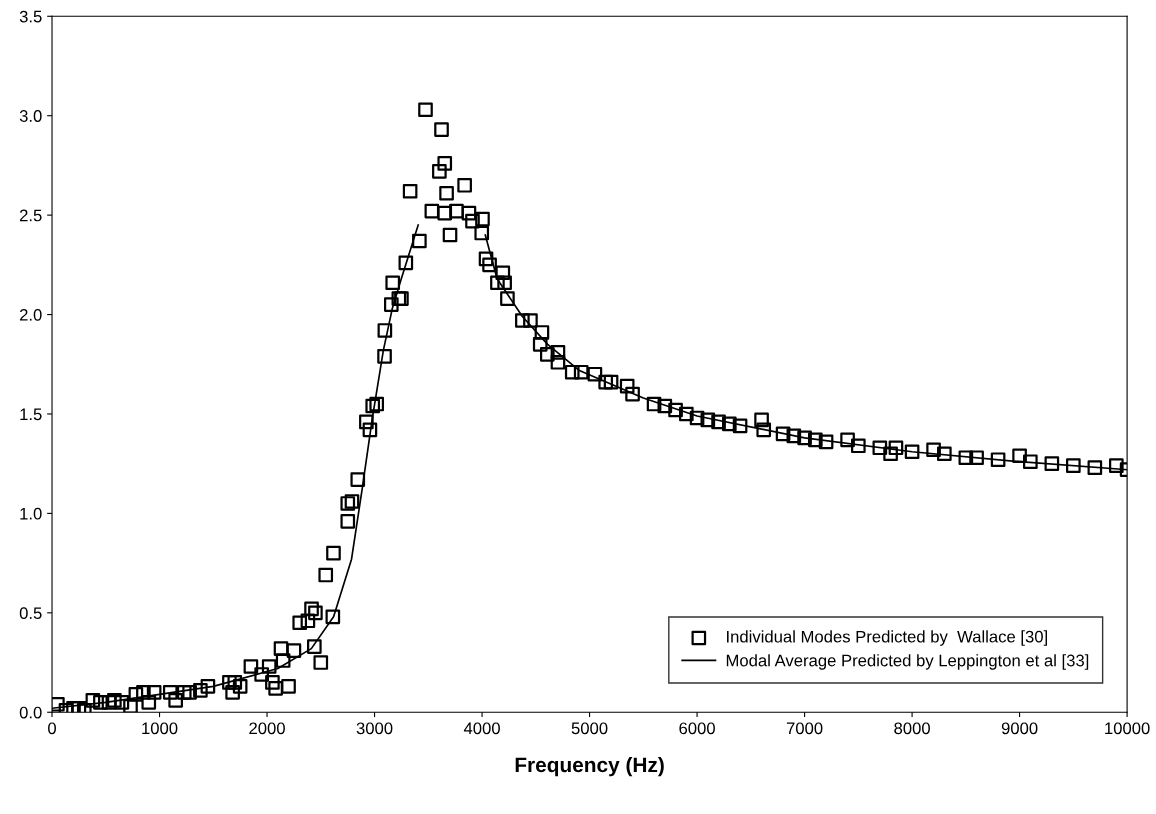 Image resolution: width=1156 pixels, height=814 pixels. What do you see at coordinates (30, 314) in the screenshot?
I see `y-tick-label: 2.0` at bounding box center [30, 314].